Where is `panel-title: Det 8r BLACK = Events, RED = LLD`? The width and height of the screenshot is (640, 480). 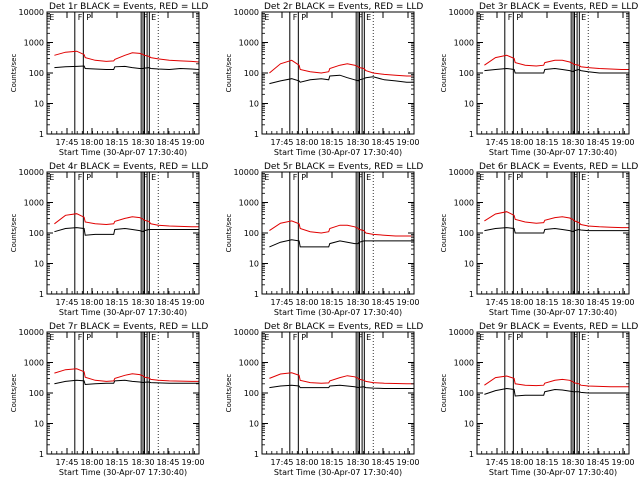 panel-title: Det 8r BLACK = Events, RED = LLD is located at coordinates (343, 327).